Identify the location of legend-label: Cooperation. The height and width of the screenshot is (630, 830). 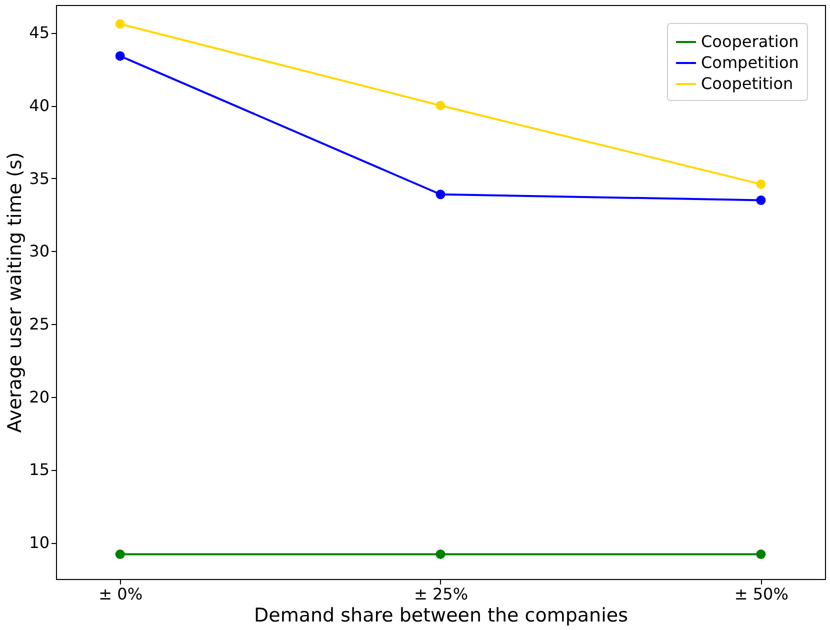
(750, 41).